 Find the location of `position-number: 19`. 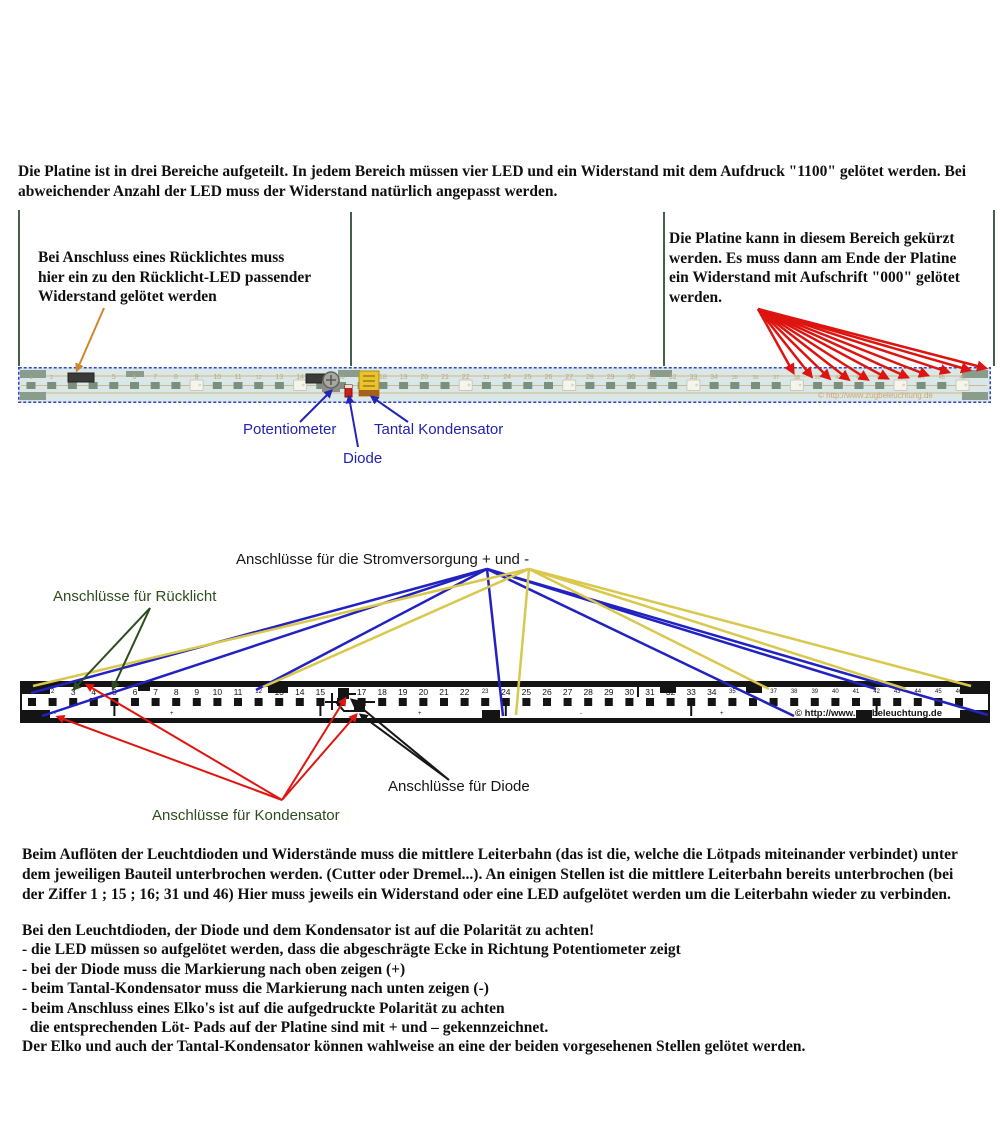

position-number: 19 is located at coordinates (403, 692).